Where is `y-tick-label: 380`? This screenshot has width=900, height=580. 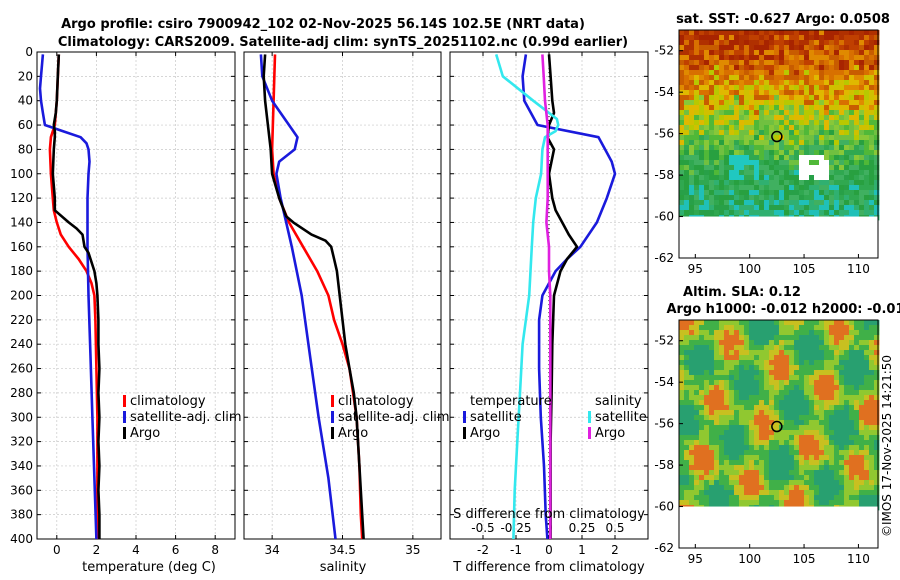
y-tick-label: 380 is located at coordinates (21, 515).